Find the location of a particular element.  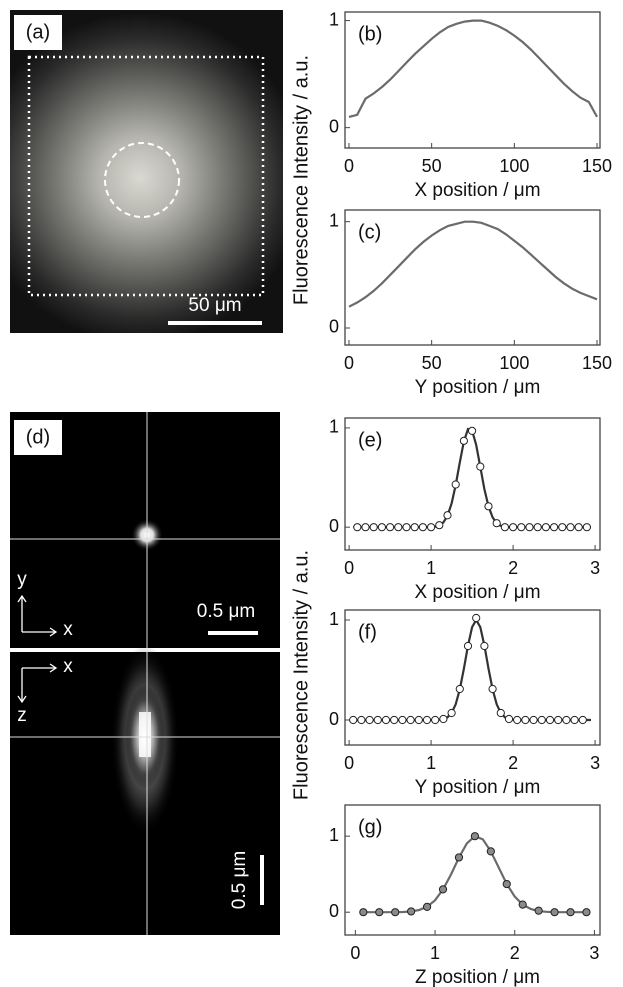

x-tick-label: 2 is located at coordinates (513, 763).